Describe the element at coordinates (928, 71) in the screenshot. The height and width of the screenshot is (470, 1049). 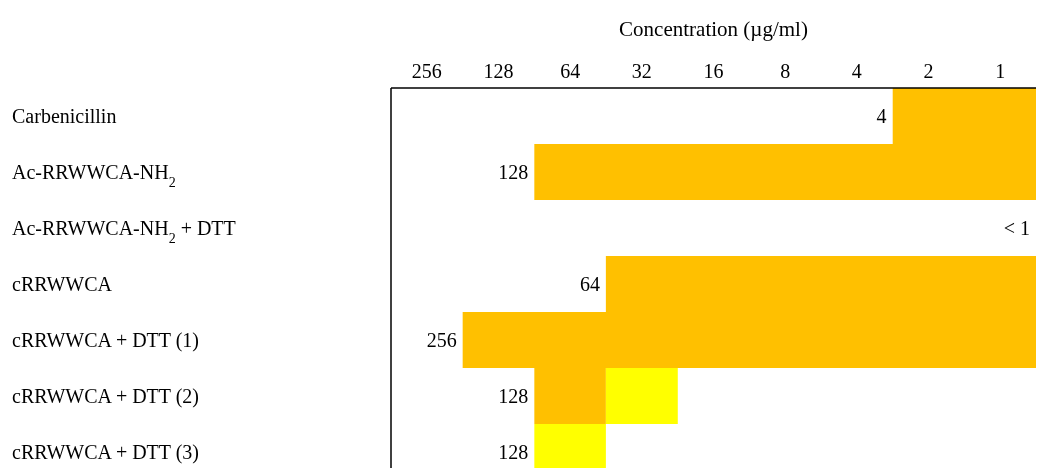
I see `x-tick-label: 2` at that location.